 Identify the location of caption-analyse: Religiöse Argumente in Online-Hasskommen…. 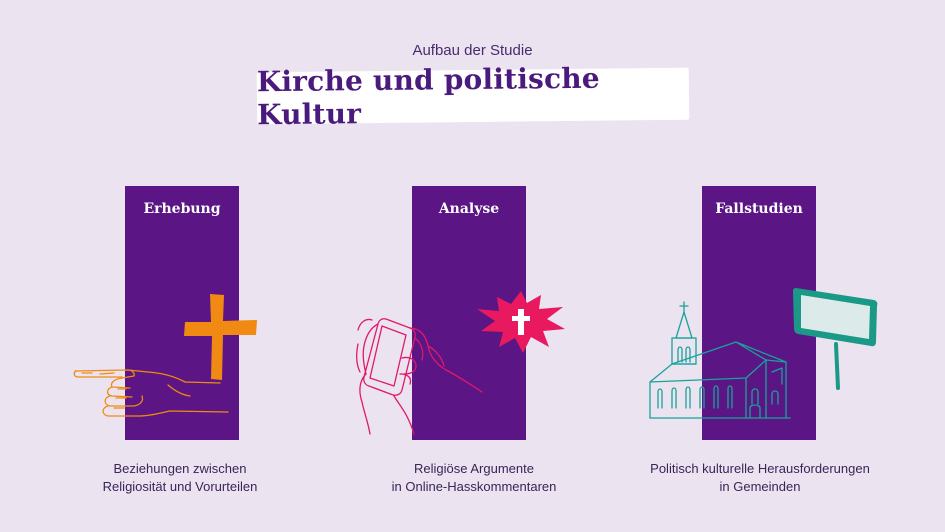
(474, 478).